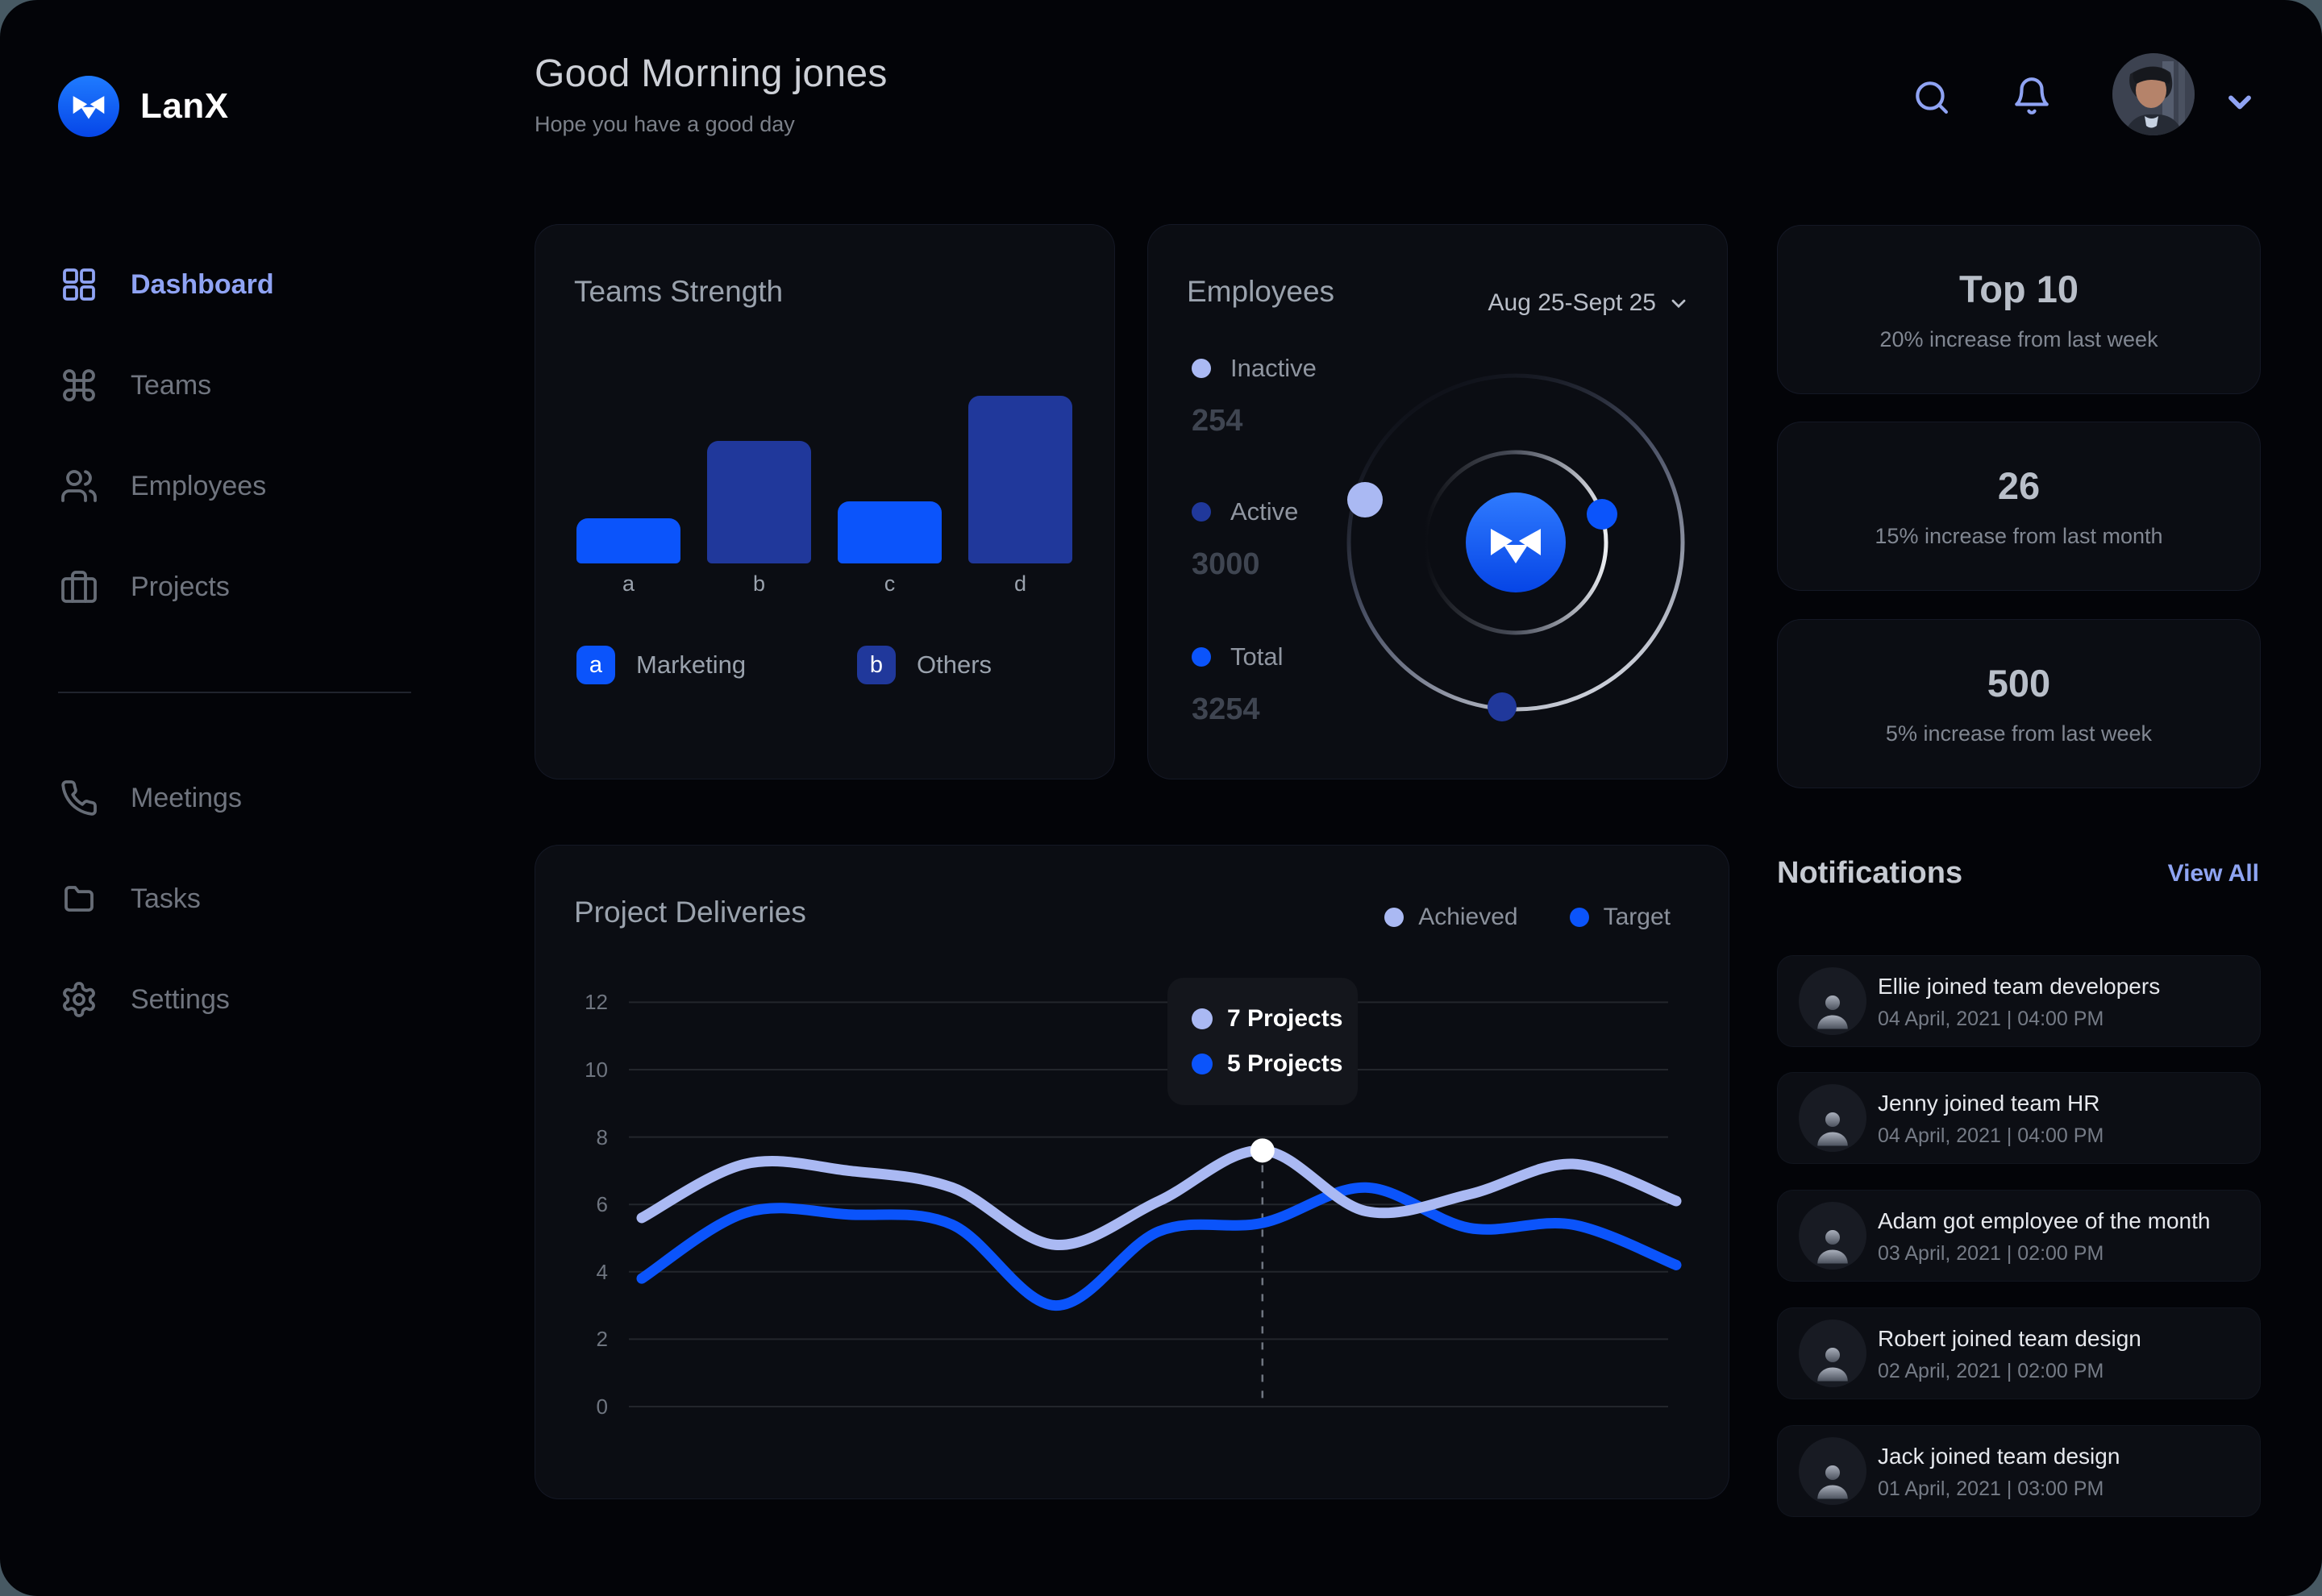 Image resolution: width=2322 pixels, height=1596 pixels. Describe the element at coordinates (1989, 1103) in the screenshot. I see `notification-title: Jenny joined team HR` at that location.